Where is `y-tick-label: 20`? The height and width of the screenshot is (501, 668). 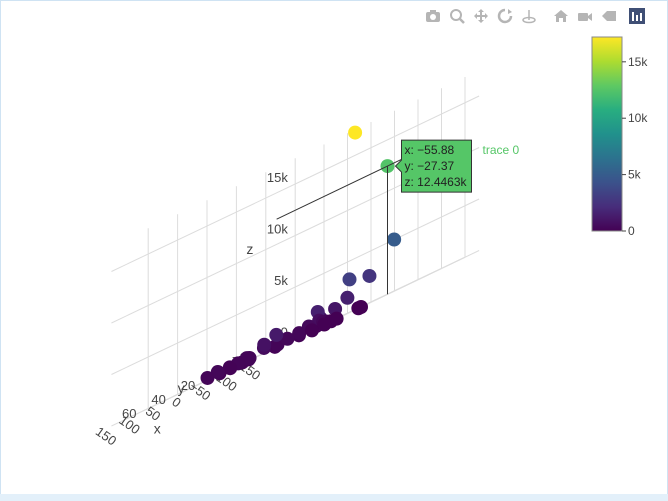 y-tick-label: 20 is located at coordinates (188, 385).